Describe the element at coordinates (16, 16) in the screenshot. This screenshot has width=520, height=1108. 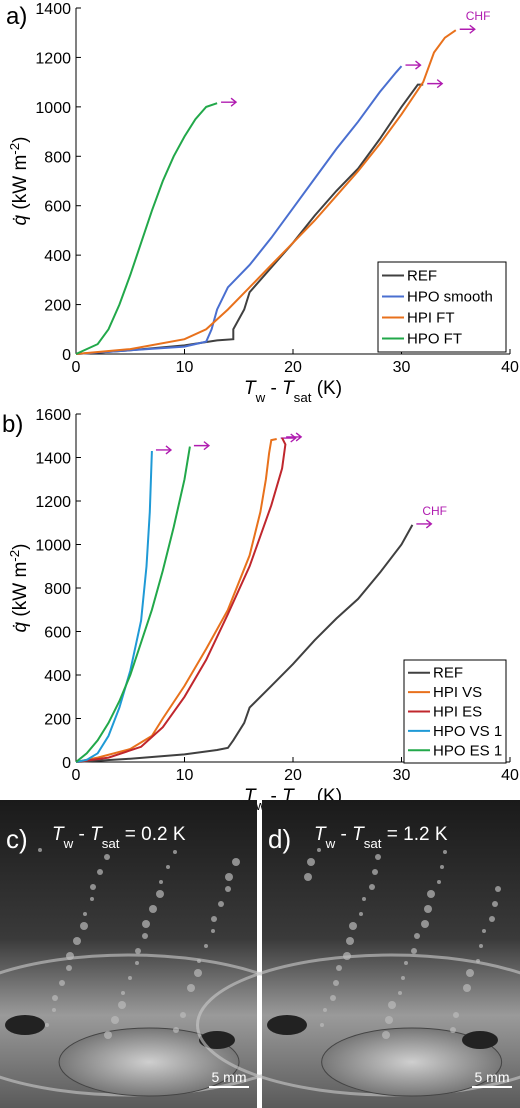
I see `panel-label: a)` at that location.